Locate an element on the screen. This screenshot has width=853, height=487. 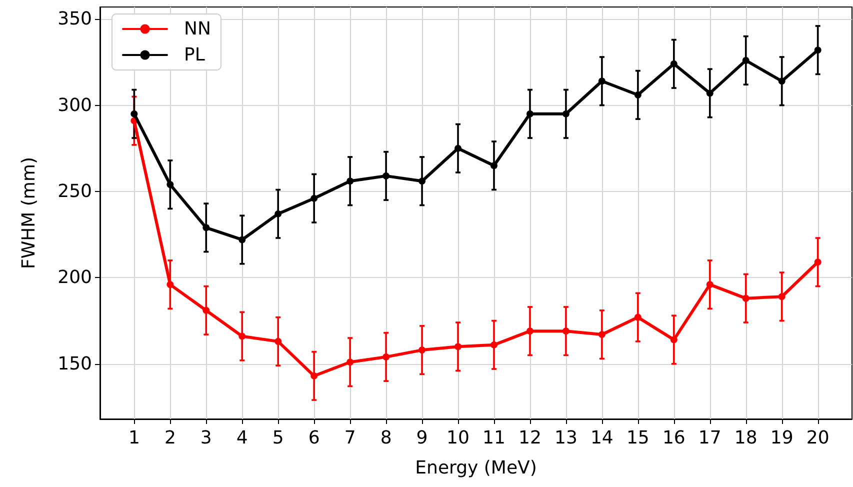
y-tick-label: 350 is located at coordinates (75, 19).